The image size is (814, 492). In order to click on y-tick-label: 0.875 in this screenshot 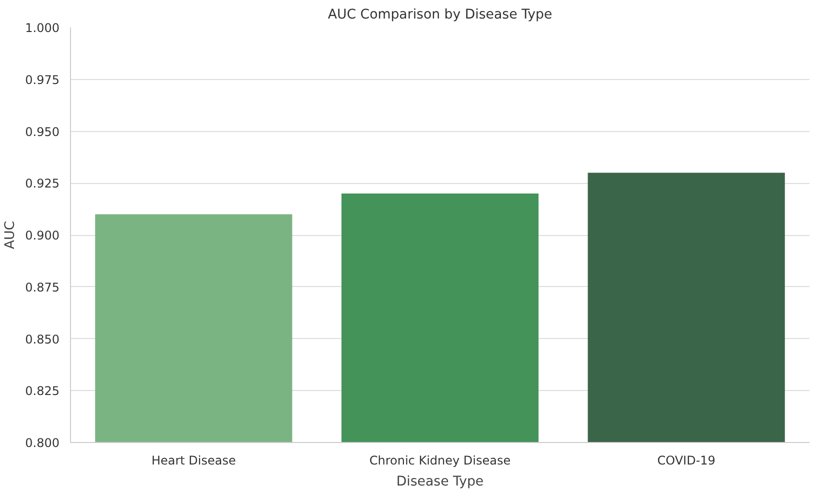, I will do `click(42, 287)`.